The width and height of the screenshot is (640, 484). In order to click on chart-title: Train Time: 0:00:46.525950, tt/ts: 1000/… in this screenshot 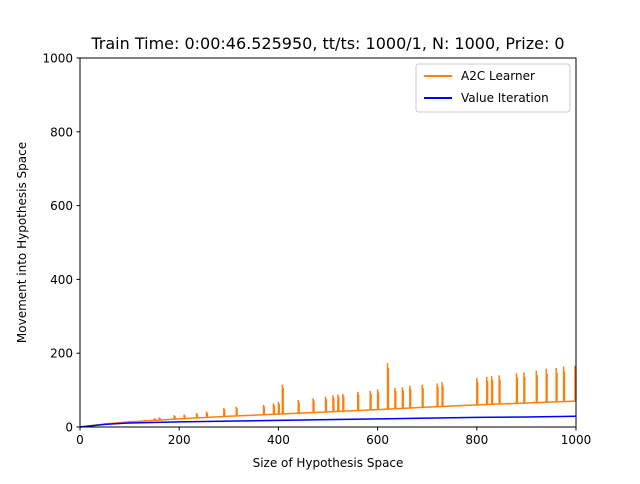, I will do `click(327, 43)`.